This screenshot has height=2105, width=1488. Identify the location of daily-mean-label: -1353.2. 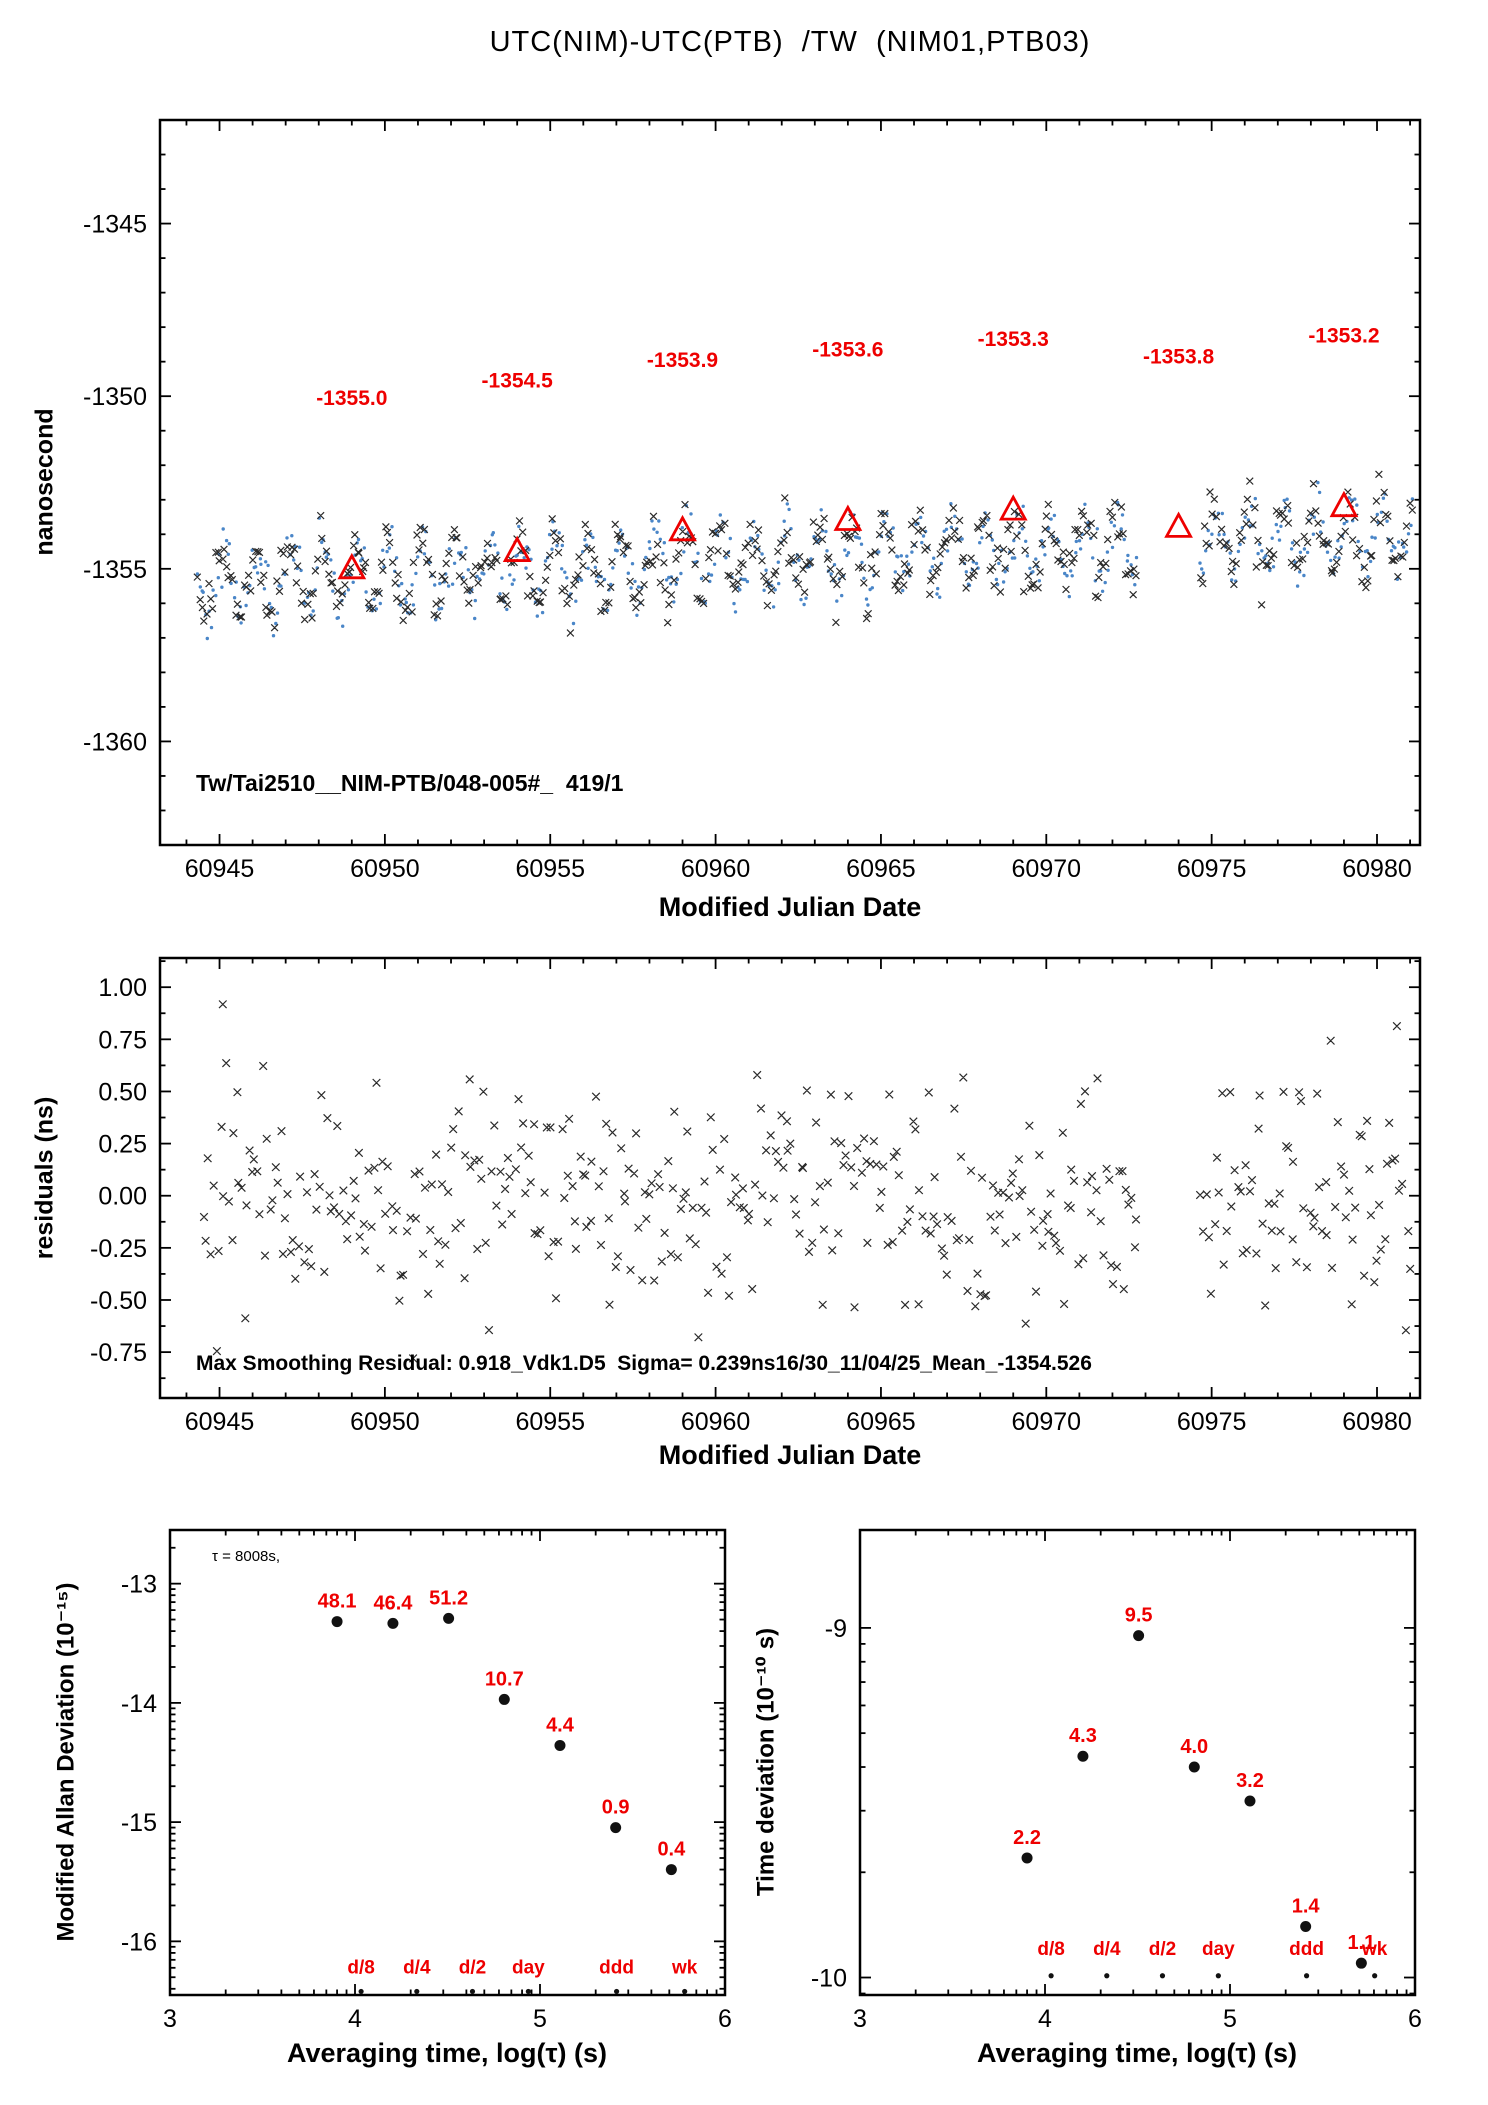
(1343, 336).